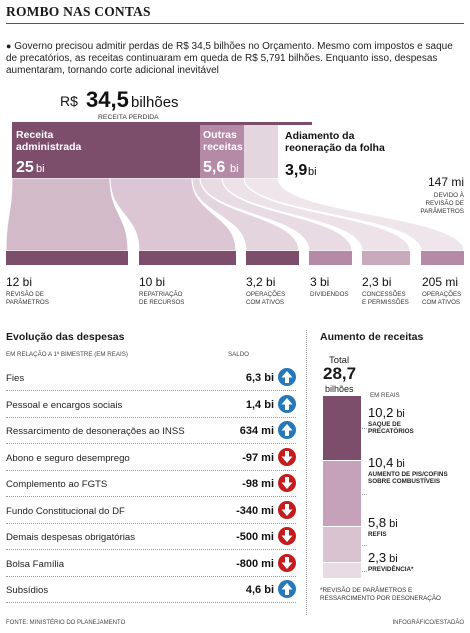 This screenshot has height=633, width=470. Describe the element at coordinates (258, 457) in the screenshot. I see `expense-value: -97 mi` at that location.